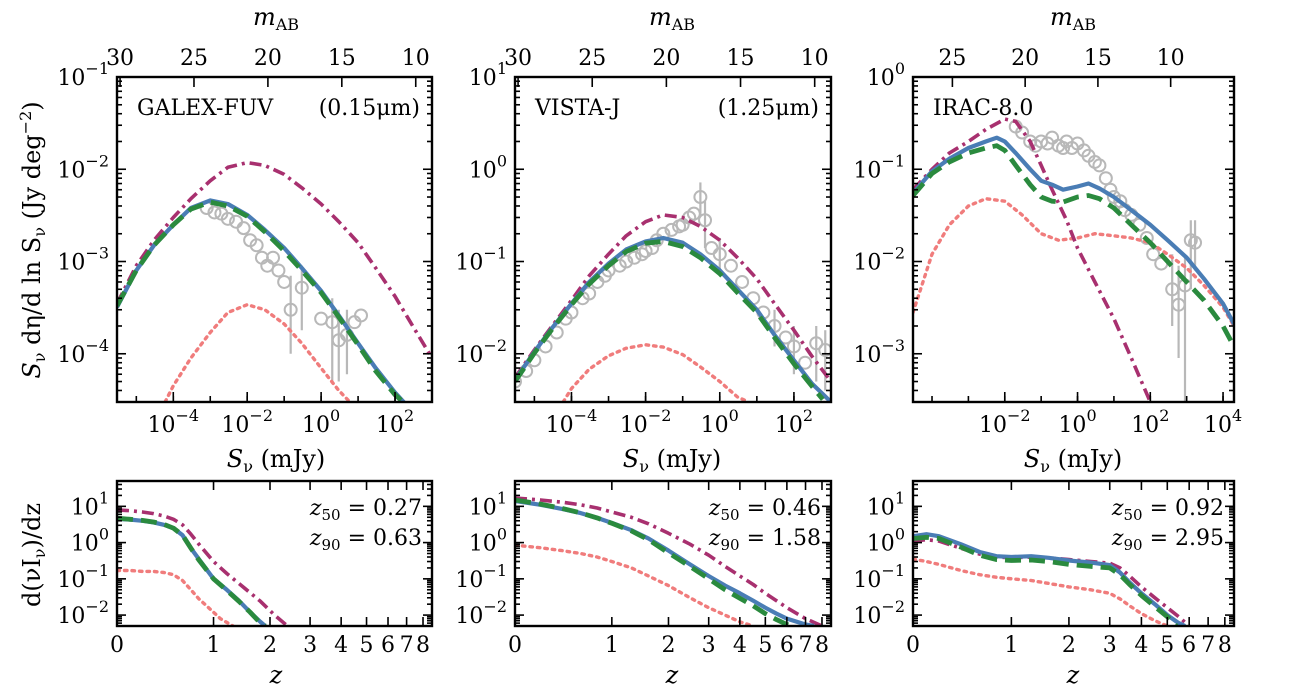  Describe the element at coordinates (33, 555) in the screenshot. I see `bottom-row-ylabel: d(νIν)/dz` at that location.